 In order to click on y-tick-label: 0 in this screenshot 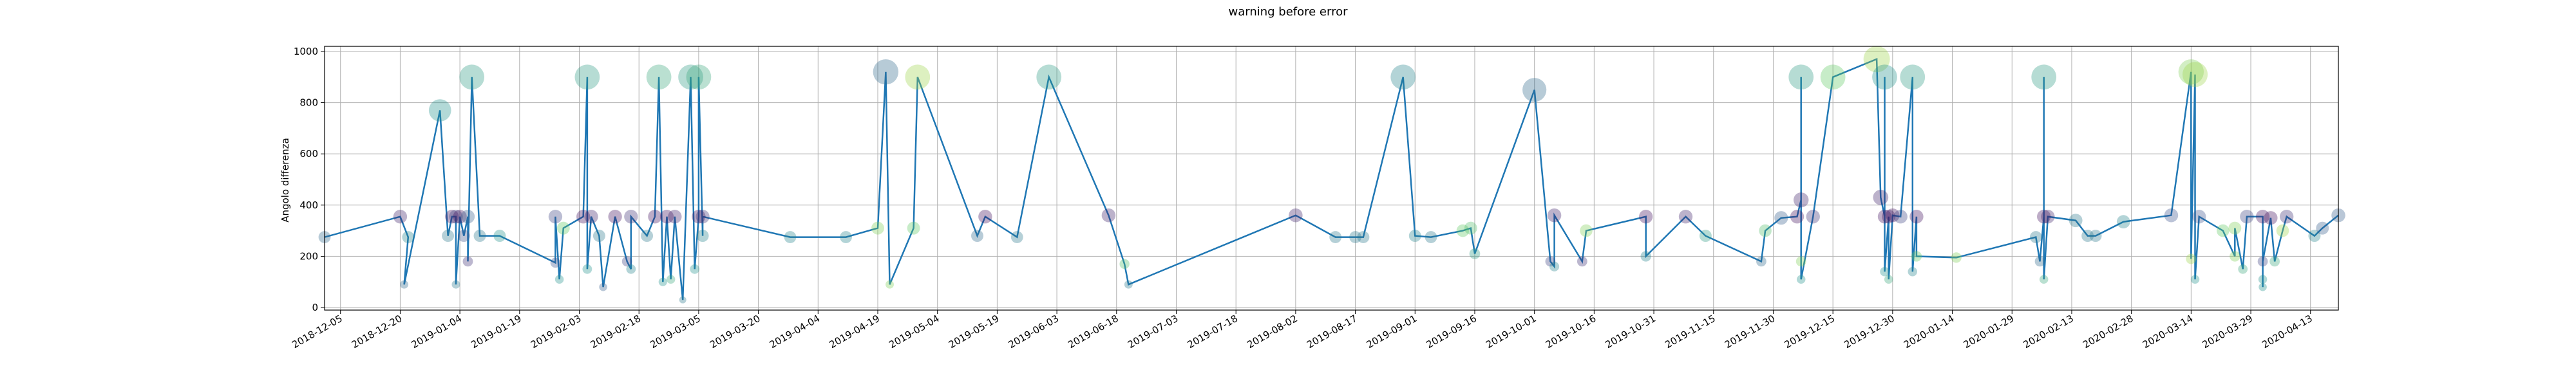, I will do `click(315, 307)`.